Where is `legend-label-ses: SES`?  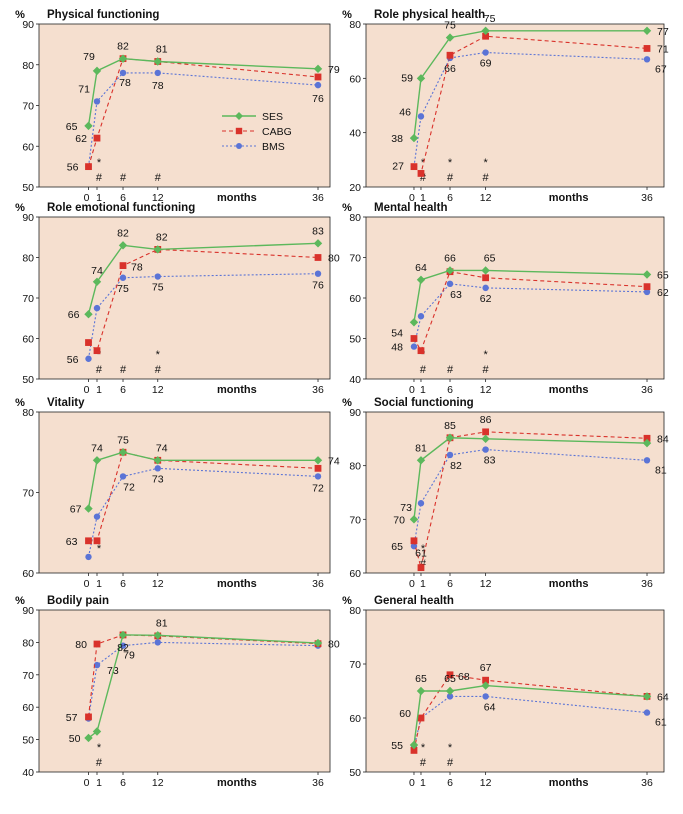
legend-label-ses: SES is located at coordinates (272, 117).